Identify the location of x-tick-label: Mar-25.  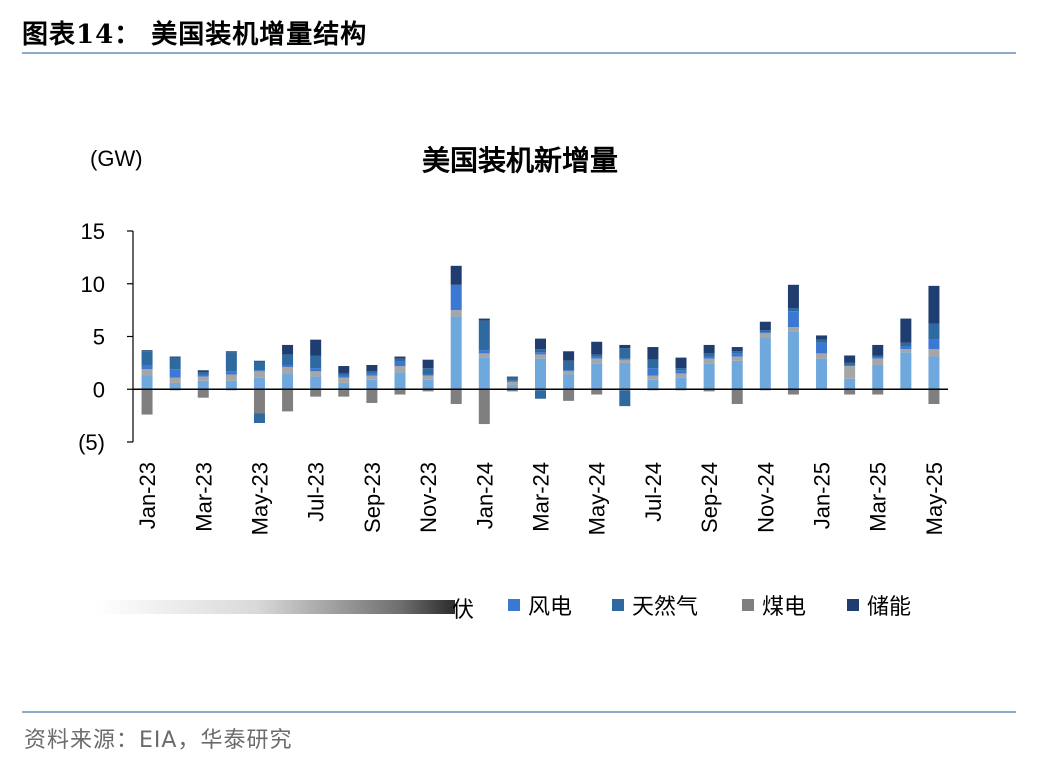
(878, 497).